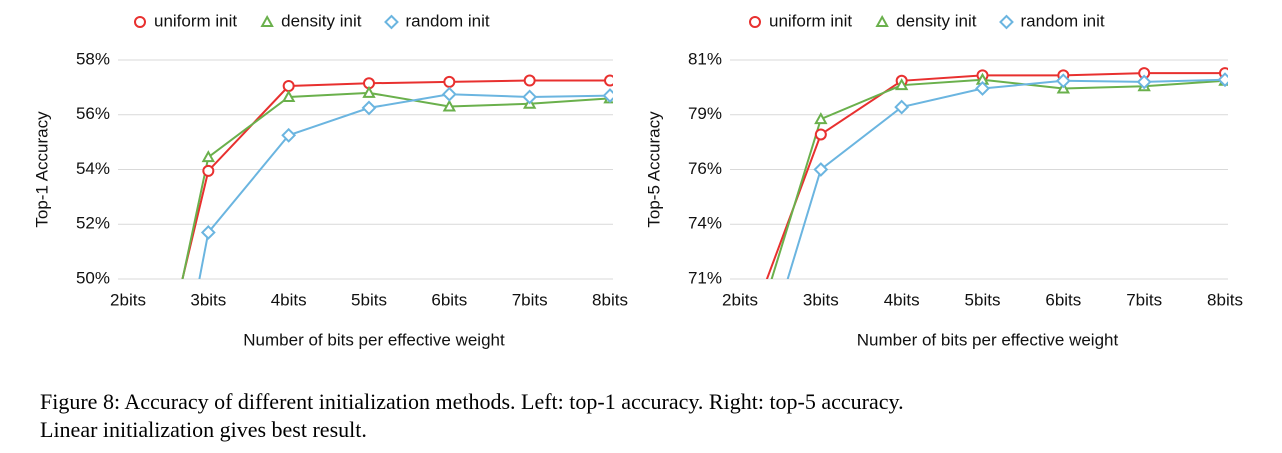 The width and height of the screenshot is (1282, 453). Describe the element at coordinates (93, 277) in the screenshot. I see `y-tick-label: 50%` at that location.